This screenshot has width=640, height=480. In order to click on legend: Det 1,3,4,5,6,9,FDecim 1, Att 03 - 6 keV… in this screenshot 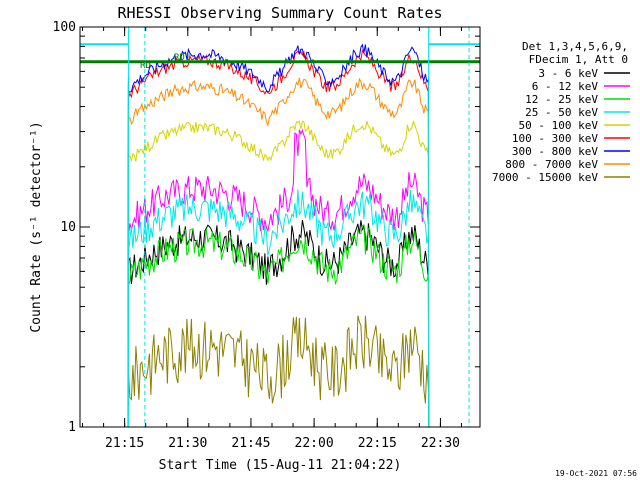, I will do `click(561, 112)`.